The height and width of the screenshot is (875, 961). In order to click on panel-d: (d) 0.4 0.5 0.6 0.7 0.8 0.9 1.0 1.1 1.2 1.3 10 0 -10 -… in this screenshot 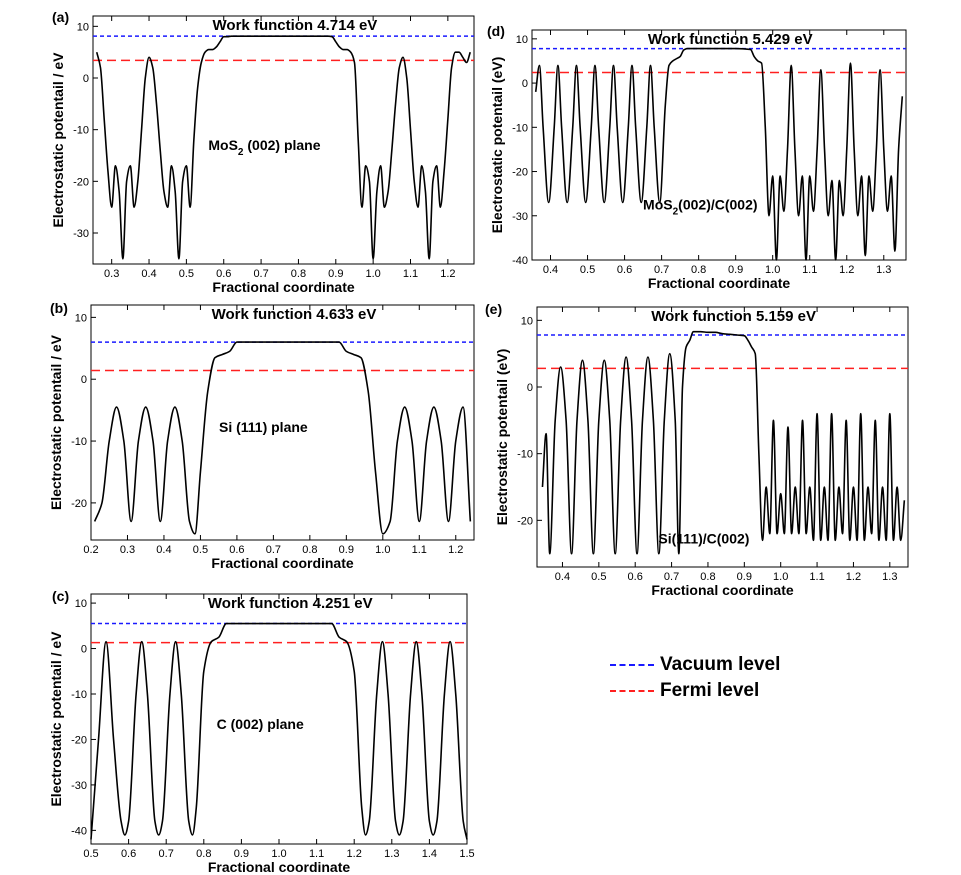, I will do `click(697, 157)`.